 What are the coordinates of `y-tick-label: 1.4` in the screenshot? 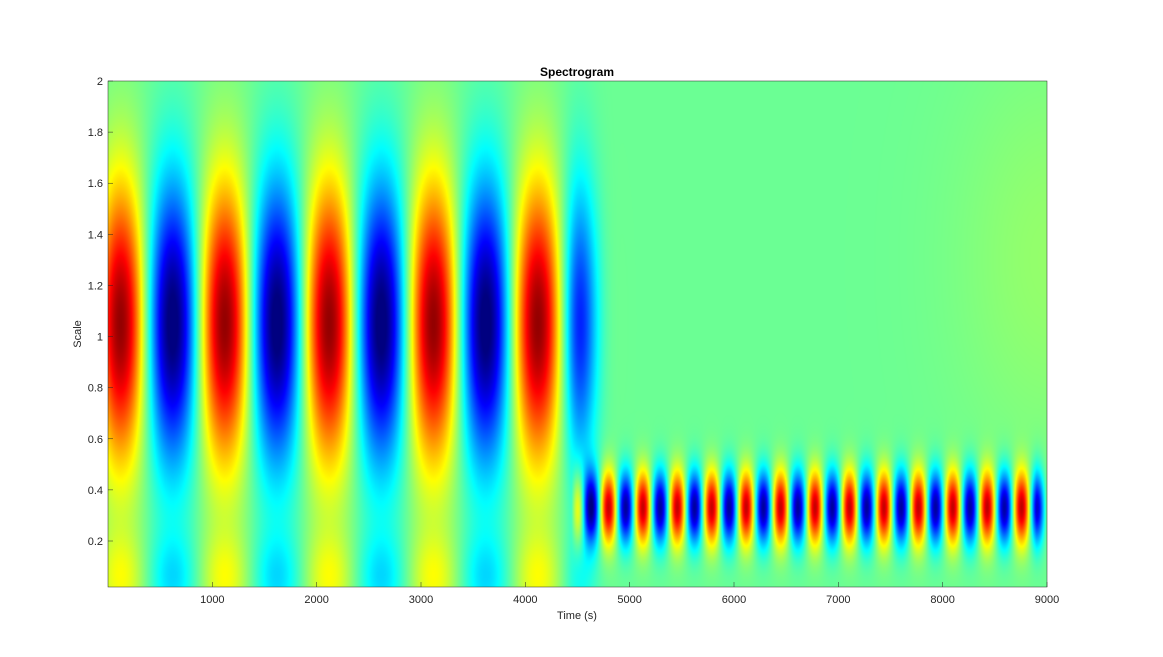 It's located at (95, 235).